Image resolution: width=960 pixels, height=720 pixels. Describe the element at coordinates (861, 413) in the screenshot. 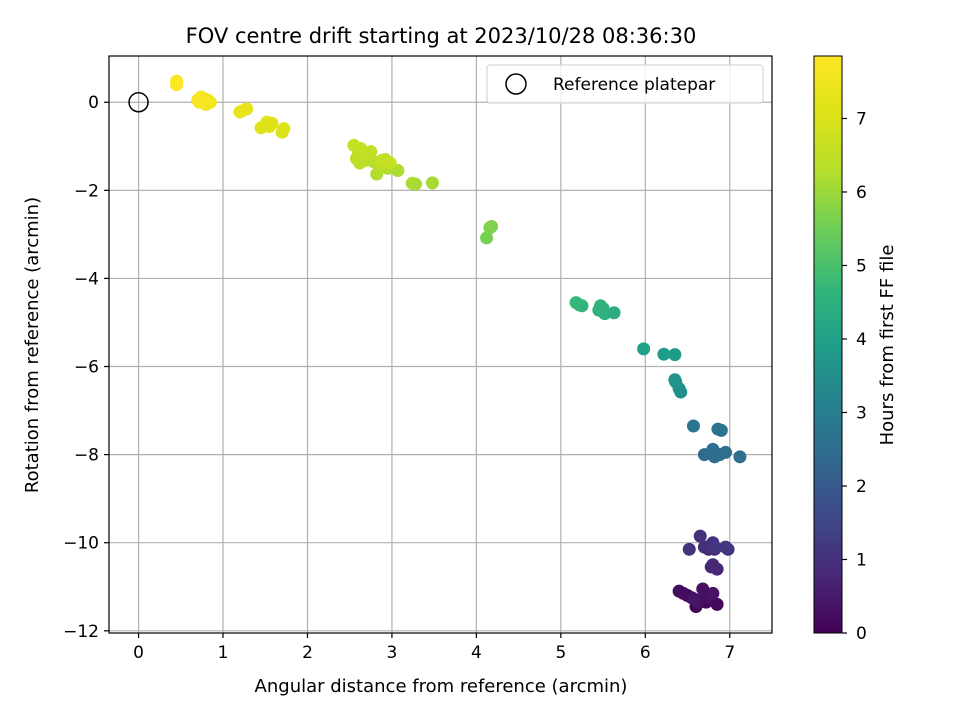

I see `colorbar-tick-label-3: 3` at that location.